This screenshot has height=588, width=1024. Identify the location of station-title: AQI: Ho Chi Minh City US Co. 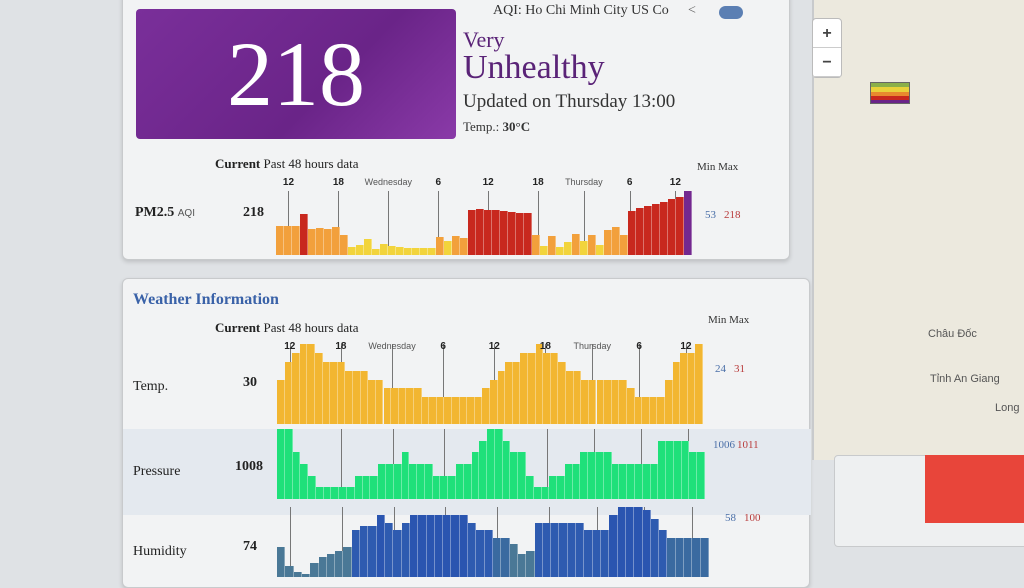
(581, 10).